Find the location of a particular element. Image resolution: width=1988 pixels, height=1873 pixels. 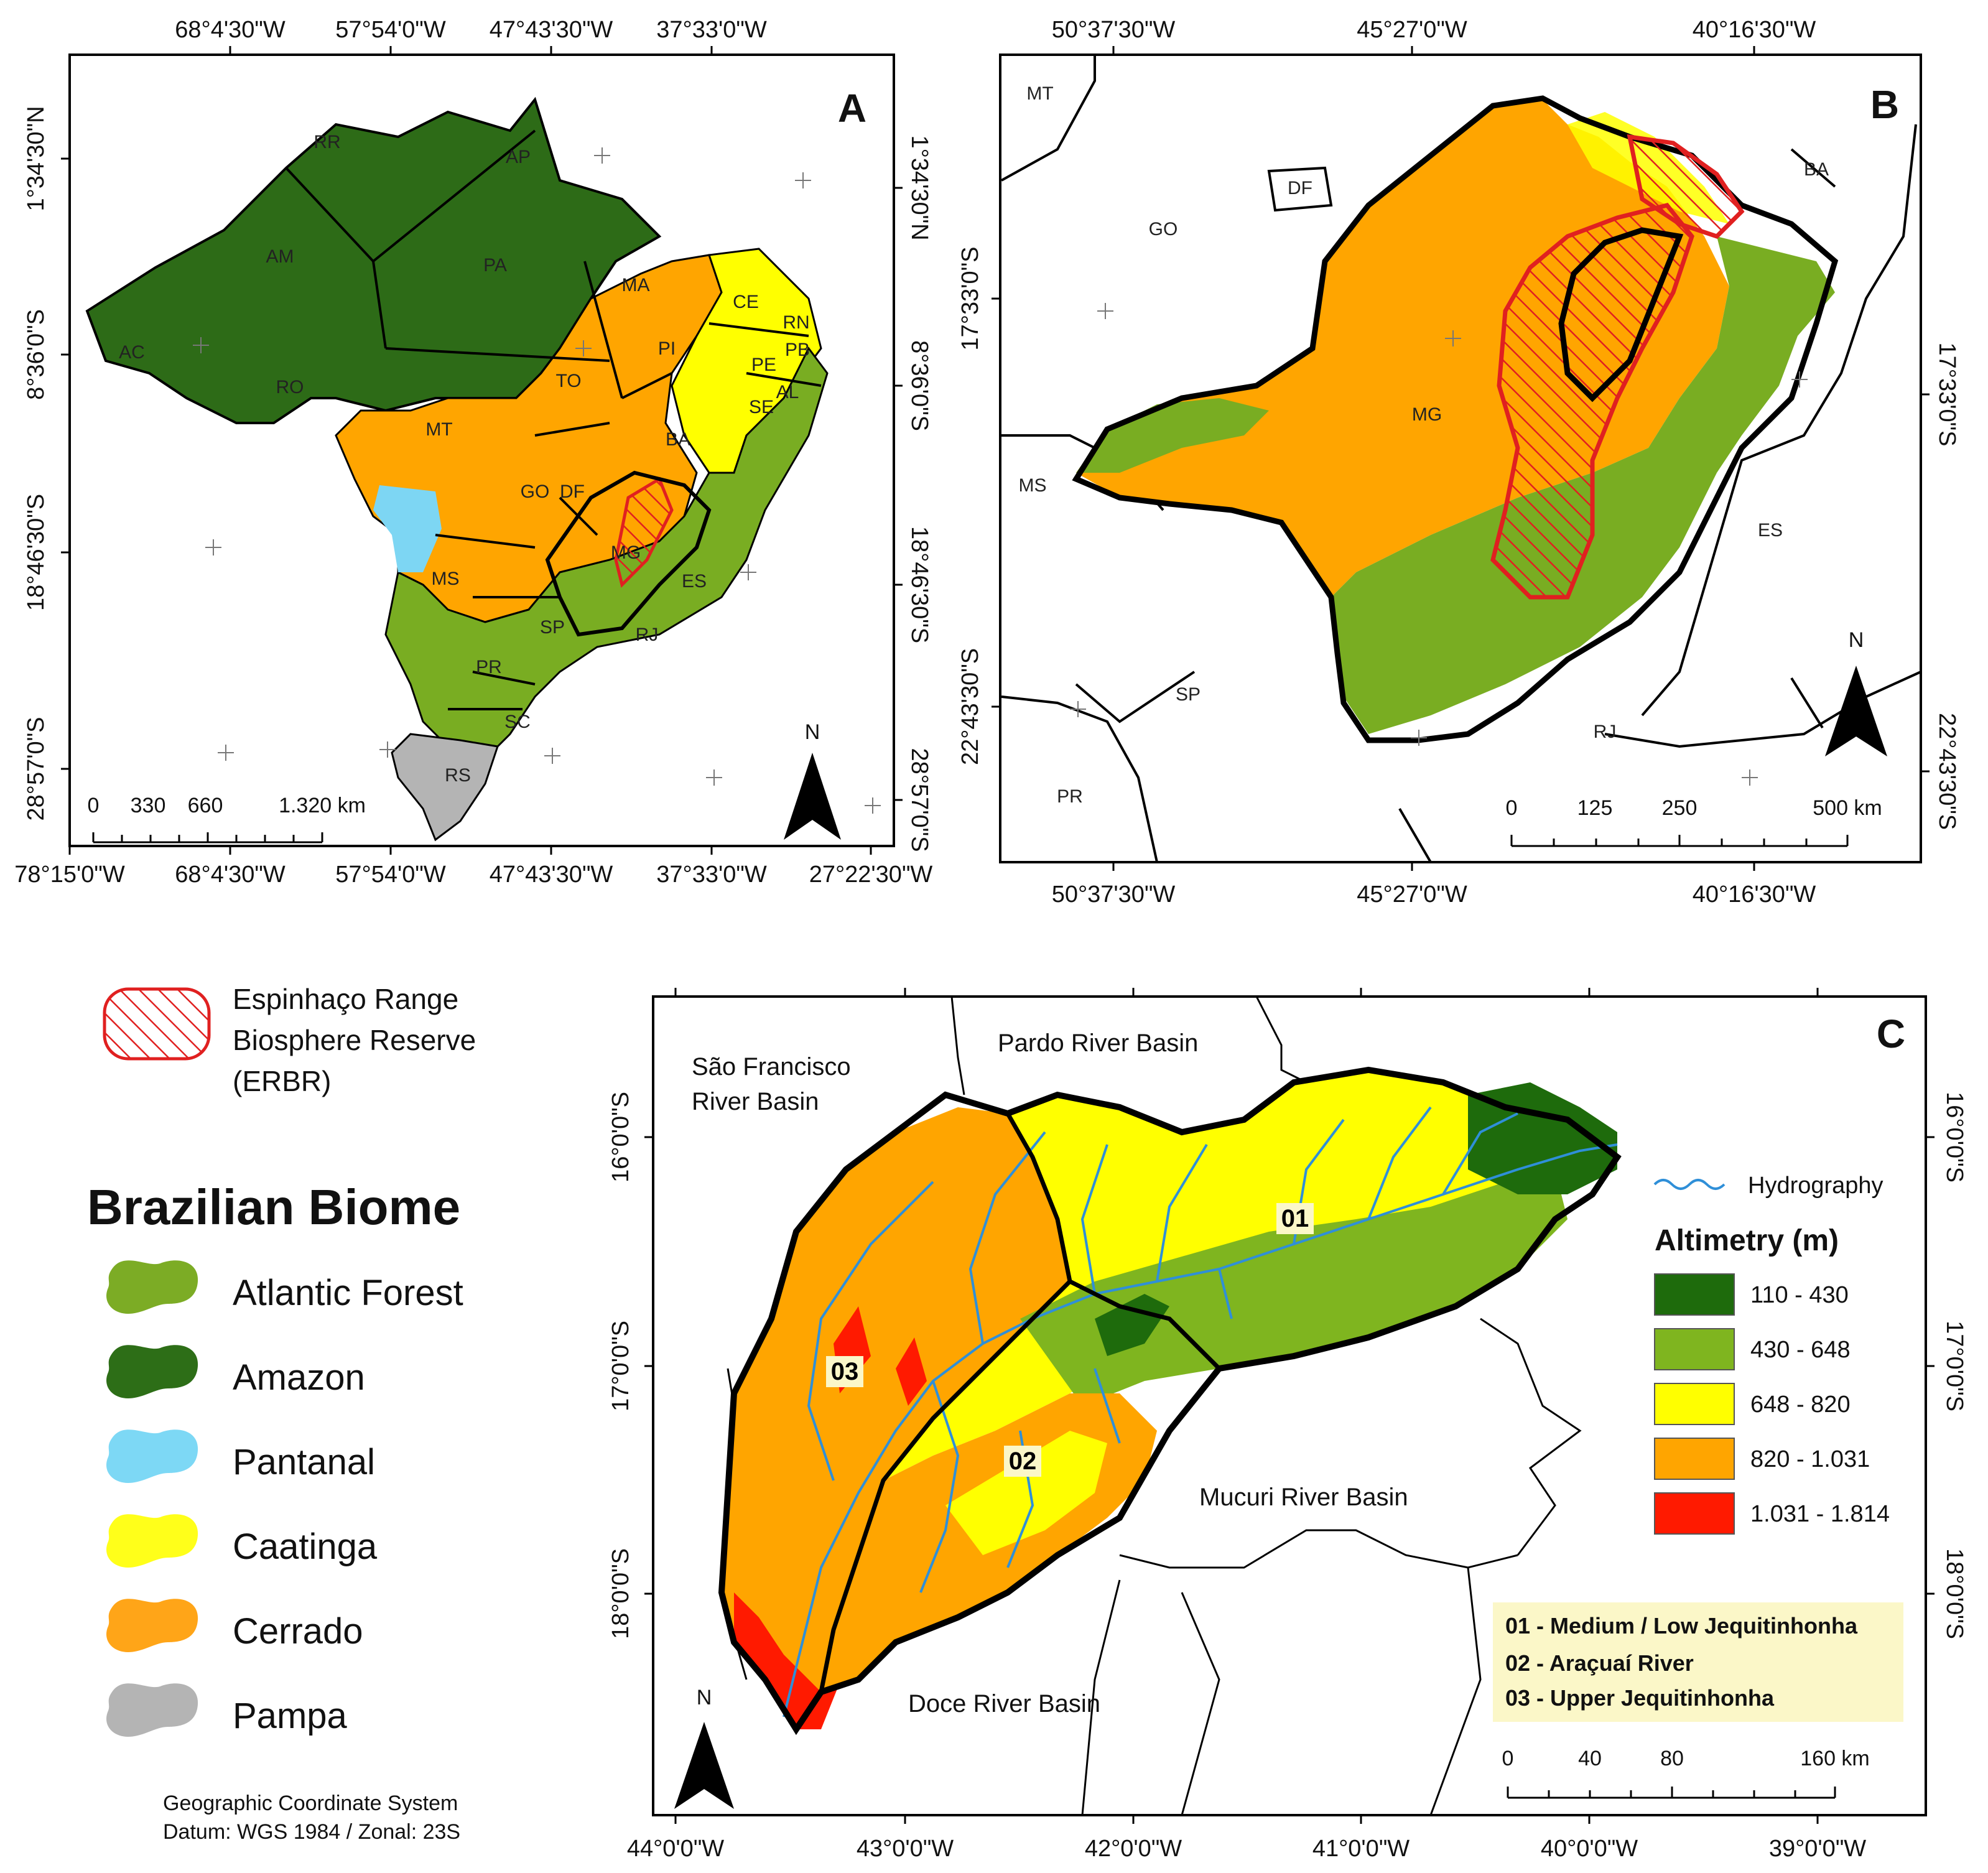

sub-basin-label: 02 is located at coordinates (1023, 1461).